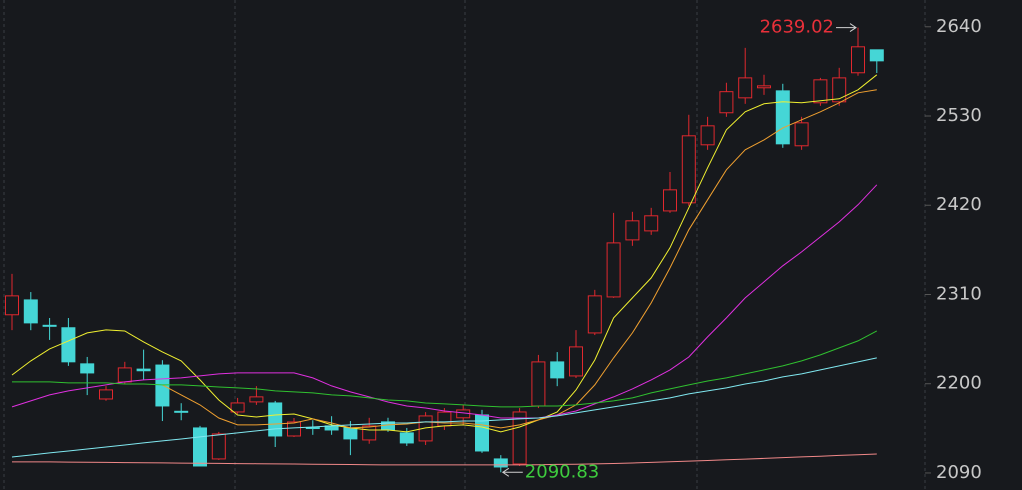 The height and width of the screenshot is (490, 1022). Describe the element at coordinates (959, 472) in the screenshot. I see `y-tick-label: 2090` at that location.